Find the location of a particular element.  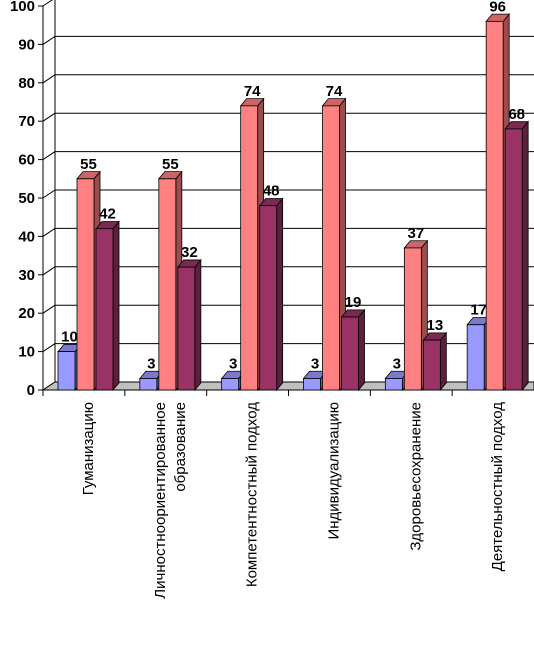

data-label: 42 is located at coordinates (107, 214).